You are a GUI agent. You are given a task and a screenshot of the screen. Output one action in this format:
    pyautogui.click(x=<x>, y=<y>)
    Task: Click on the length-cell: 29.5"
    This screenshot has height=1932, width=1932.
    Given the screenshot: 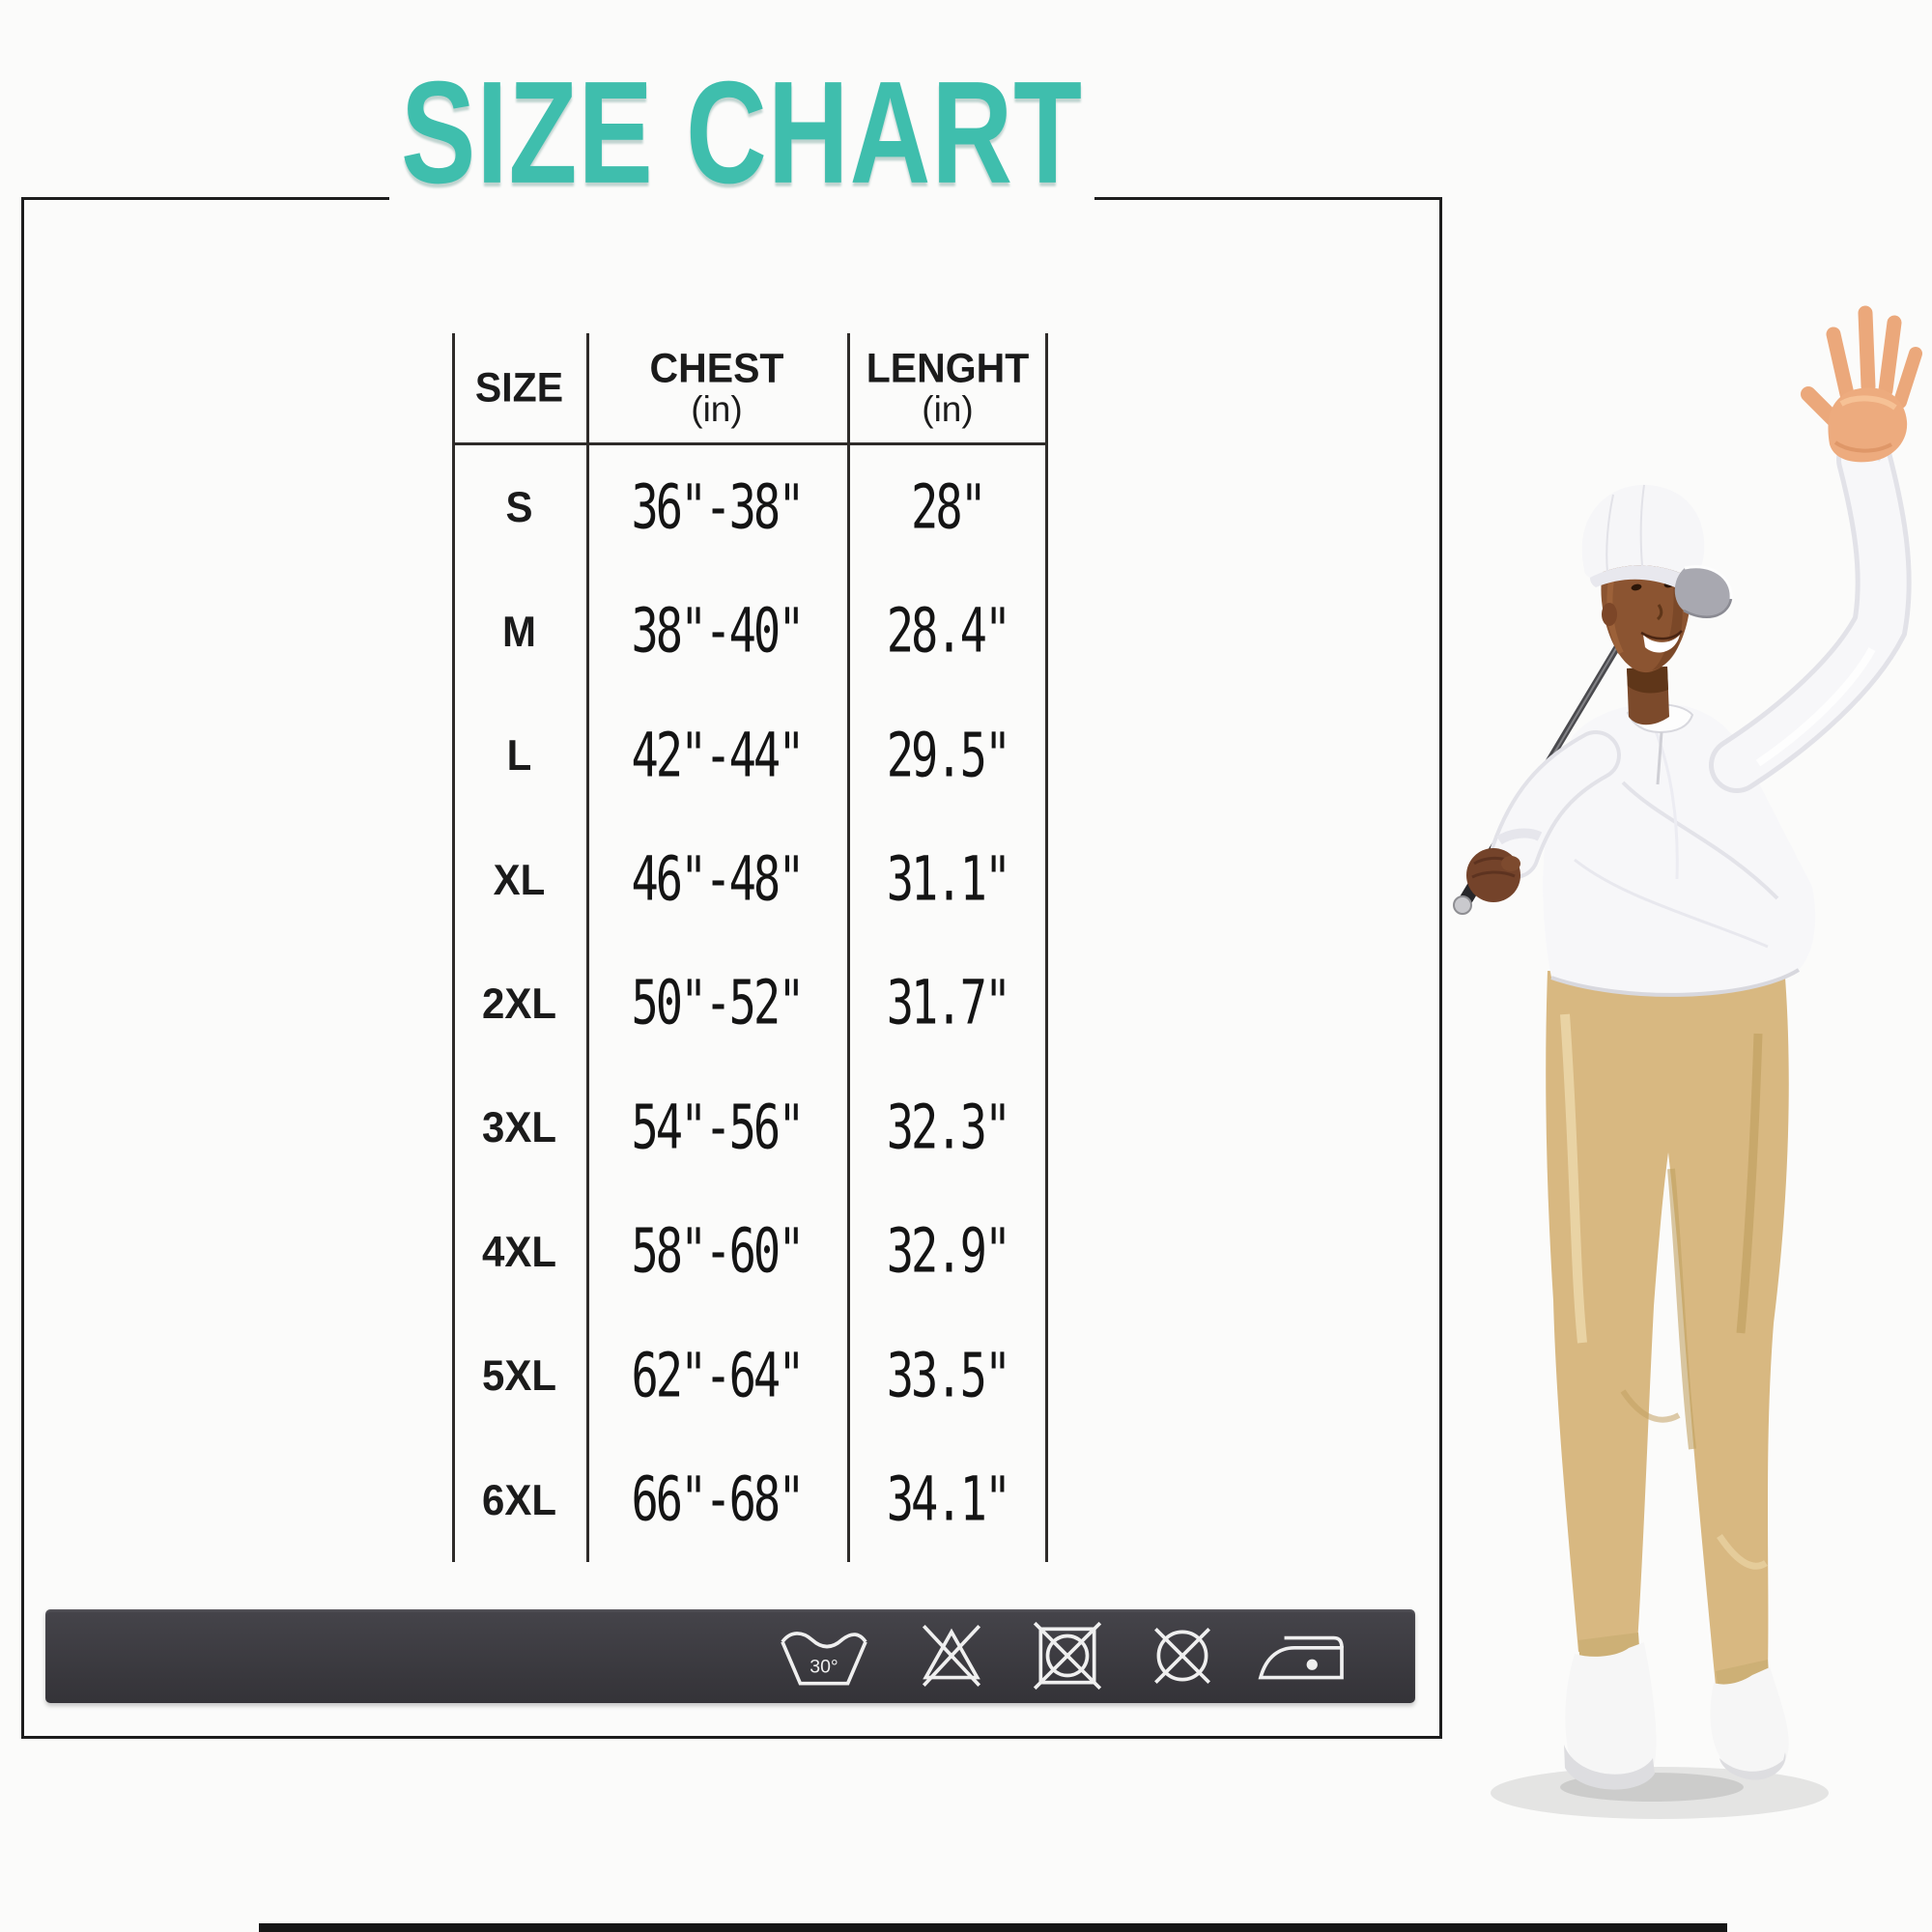 What is the action you would take?
    pyautogui.click(x=948, y=755)
    